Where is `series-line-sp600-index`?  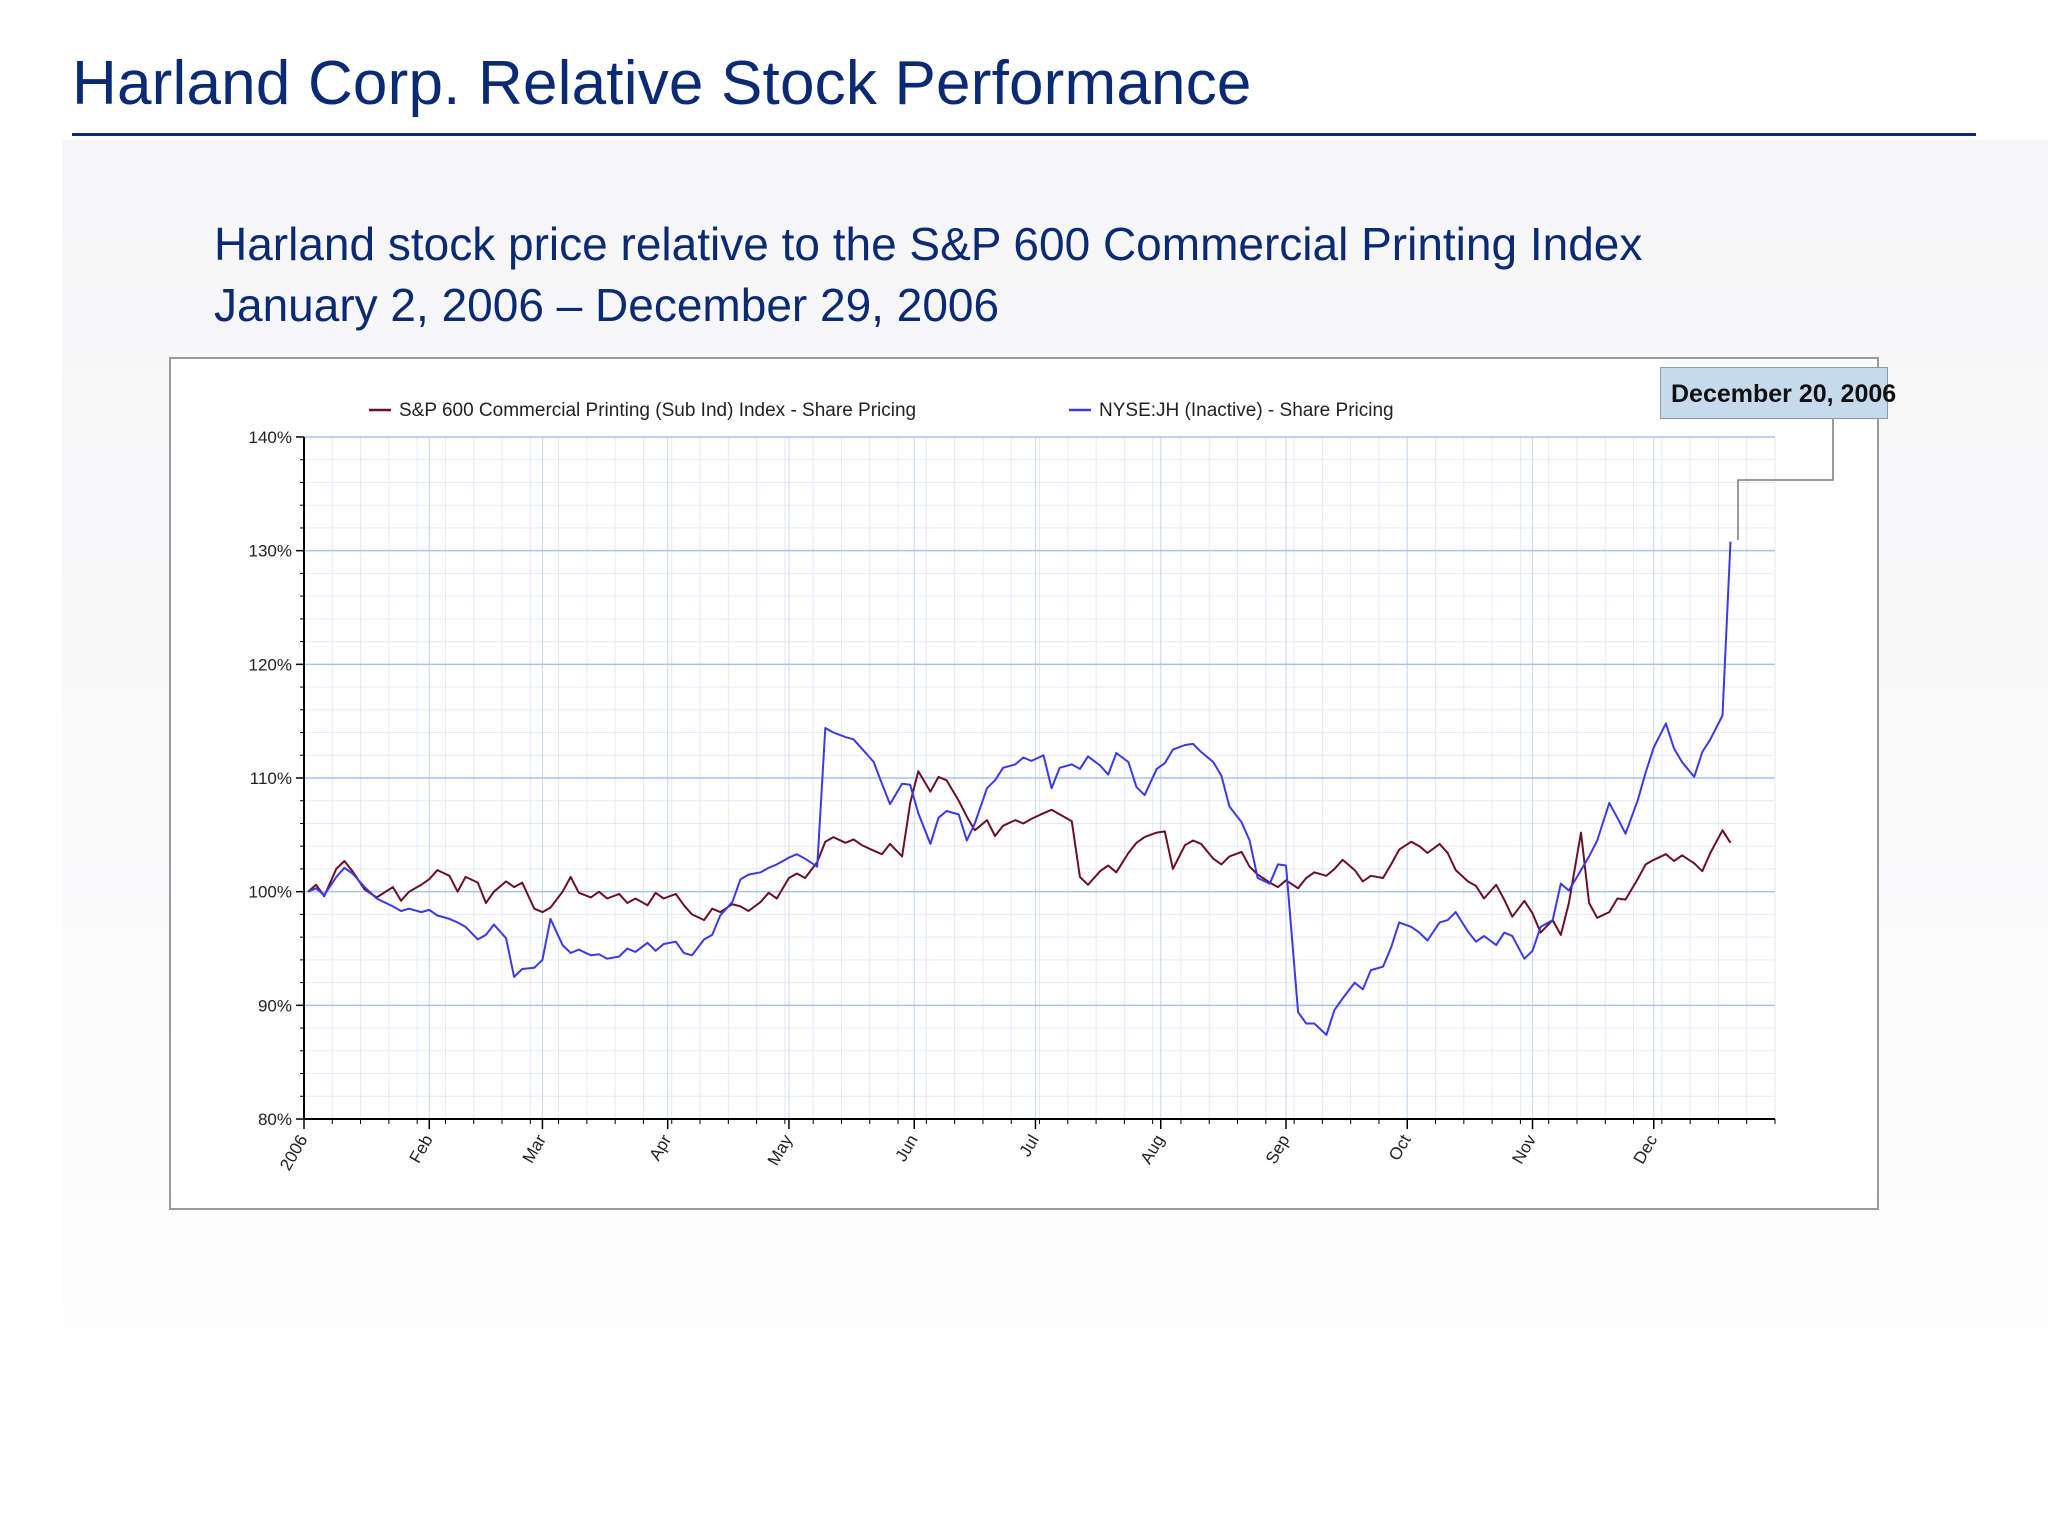
series-line-sp600-index is located at coordinates (1019, 853).